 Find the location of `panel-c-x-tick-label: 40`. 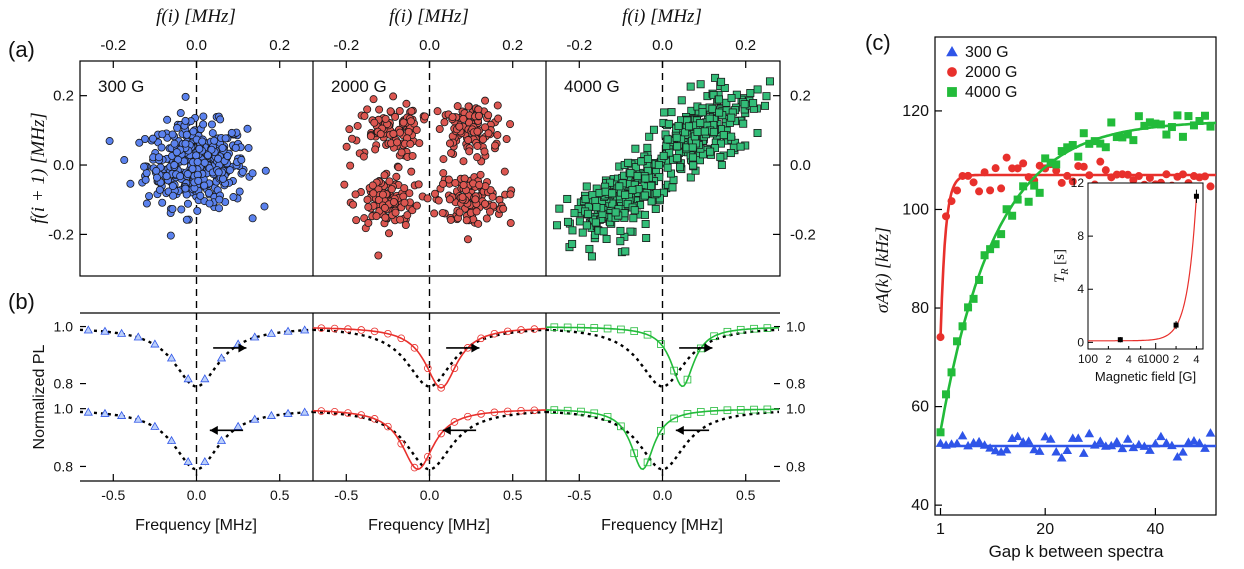

panel-c-x-tick-label: 40 is located at coordinates (1155, 529).